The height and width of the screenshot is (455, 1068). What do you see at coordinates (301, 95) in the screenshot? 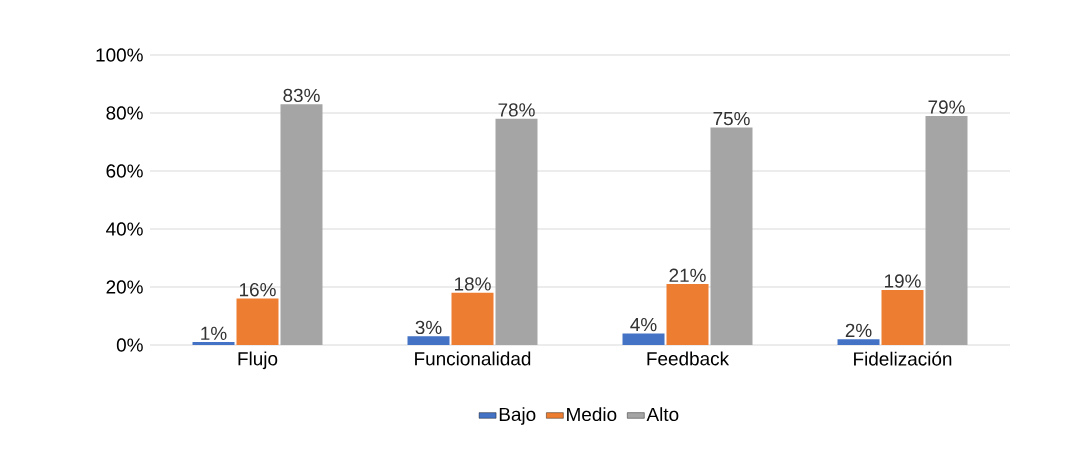
I see `data-label: 83%` at bounding box center [301, 95].